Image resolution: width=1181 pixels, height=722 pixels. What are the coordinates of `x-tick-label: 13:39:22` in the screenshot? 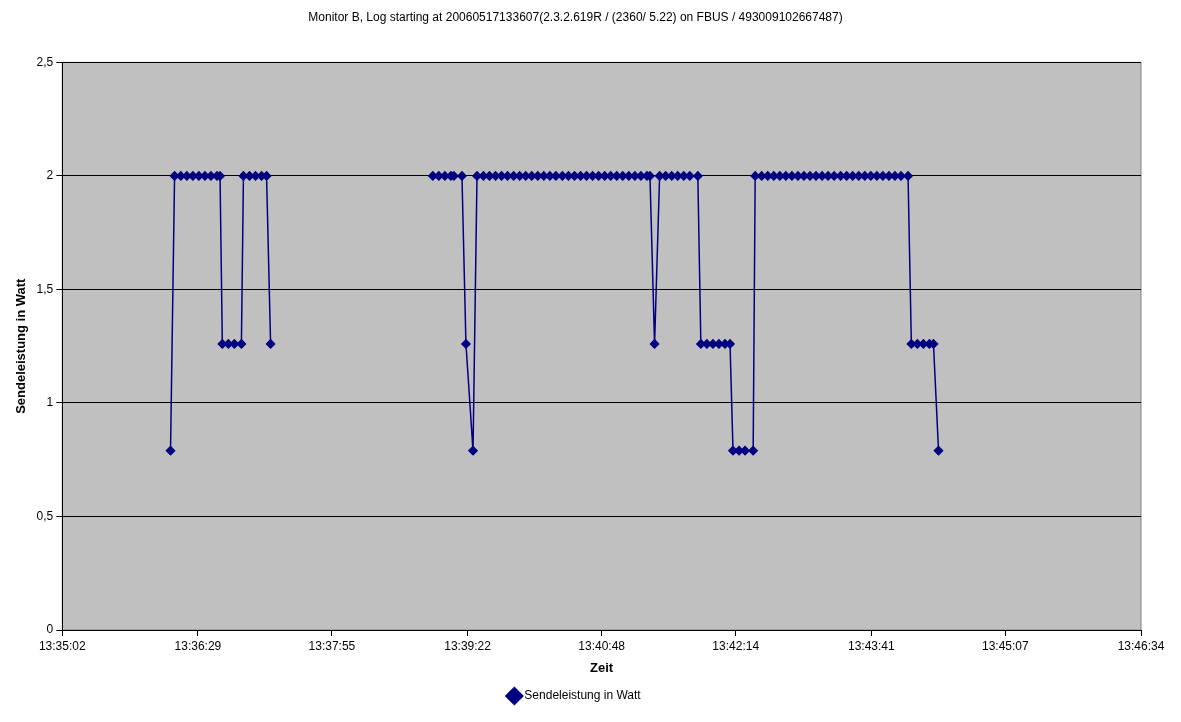 It's located at (468, 645).